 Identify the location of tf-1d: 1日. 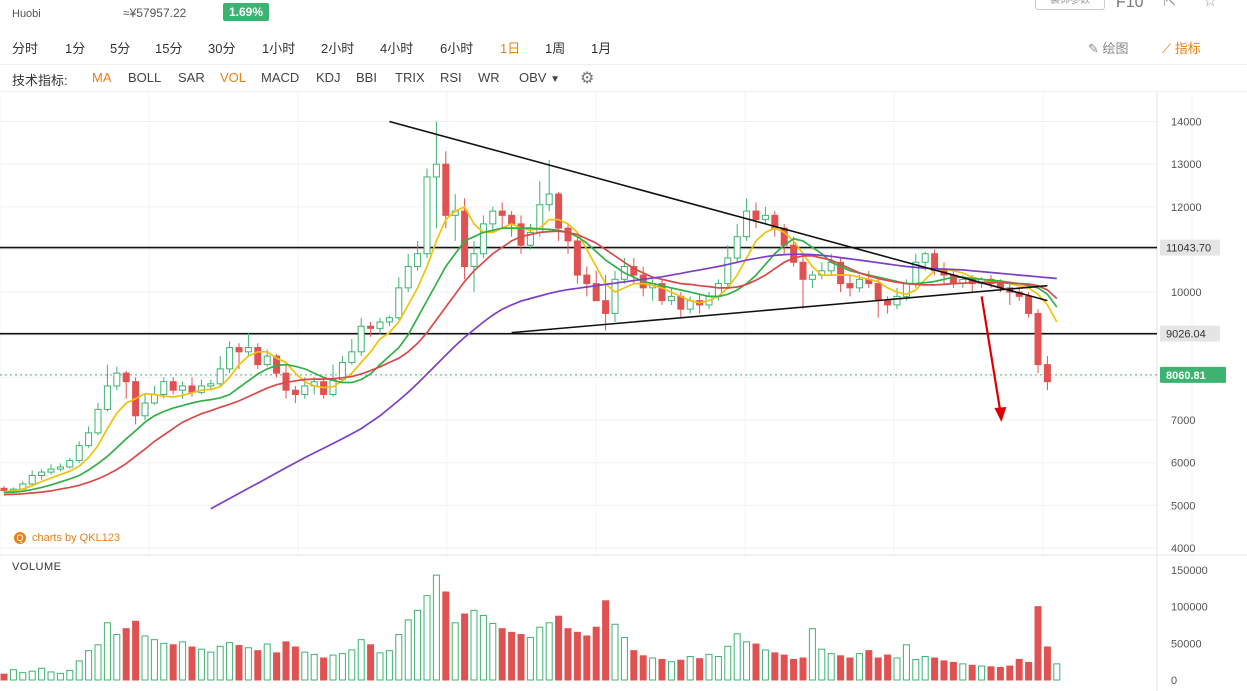
(510, 48).